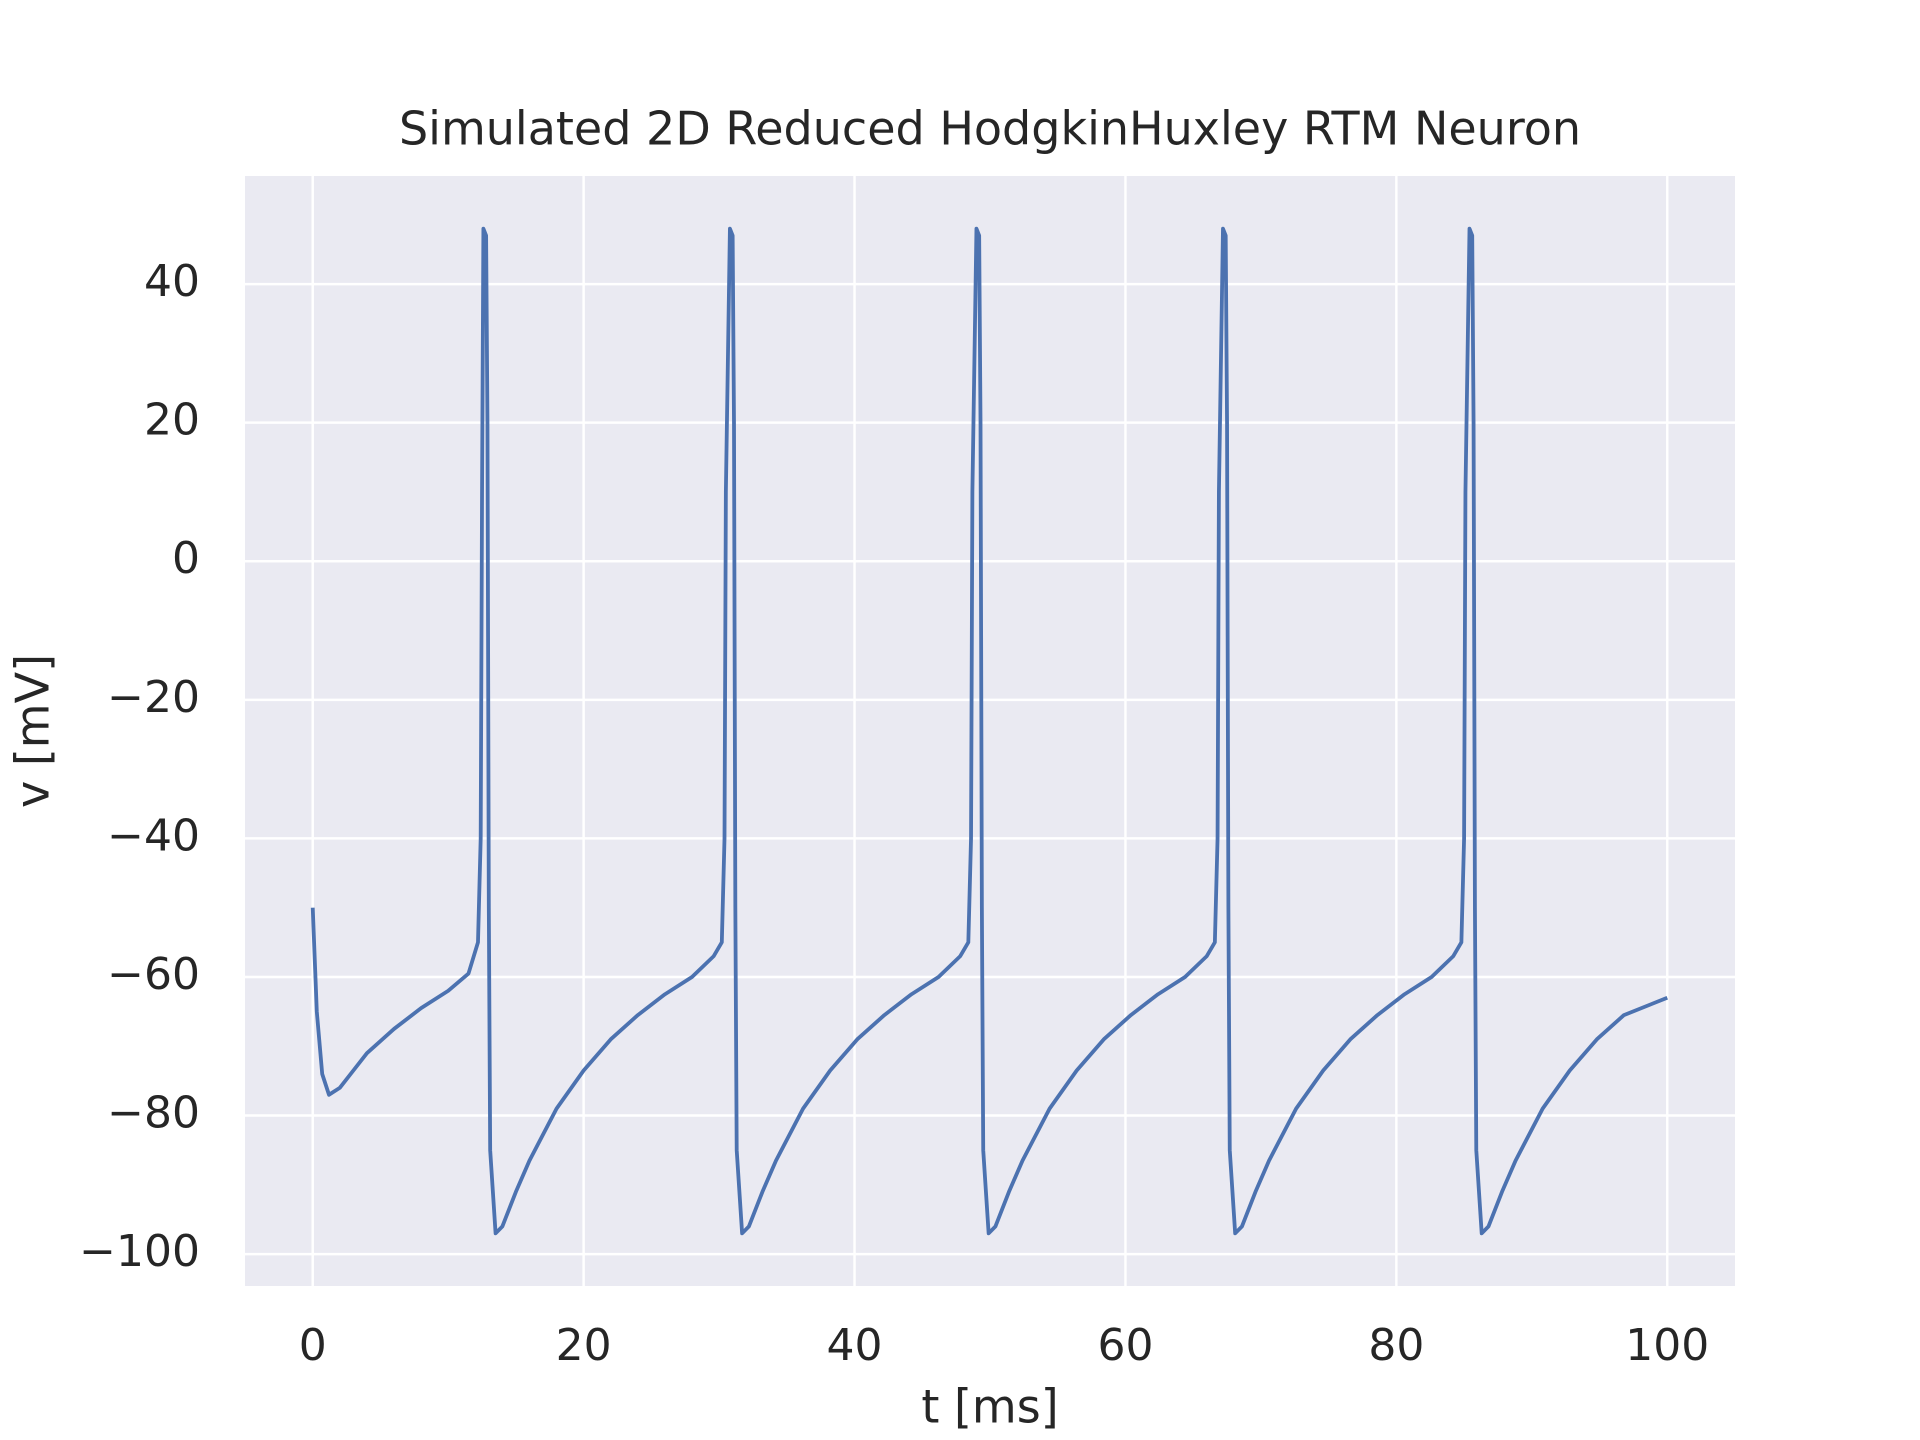 This screenshot has width=1920, height=1440. What do you see at coordinates (153, 1113) in the screenshot?
I see `y-tick-label: −80` at bounding box center [153, 1113].